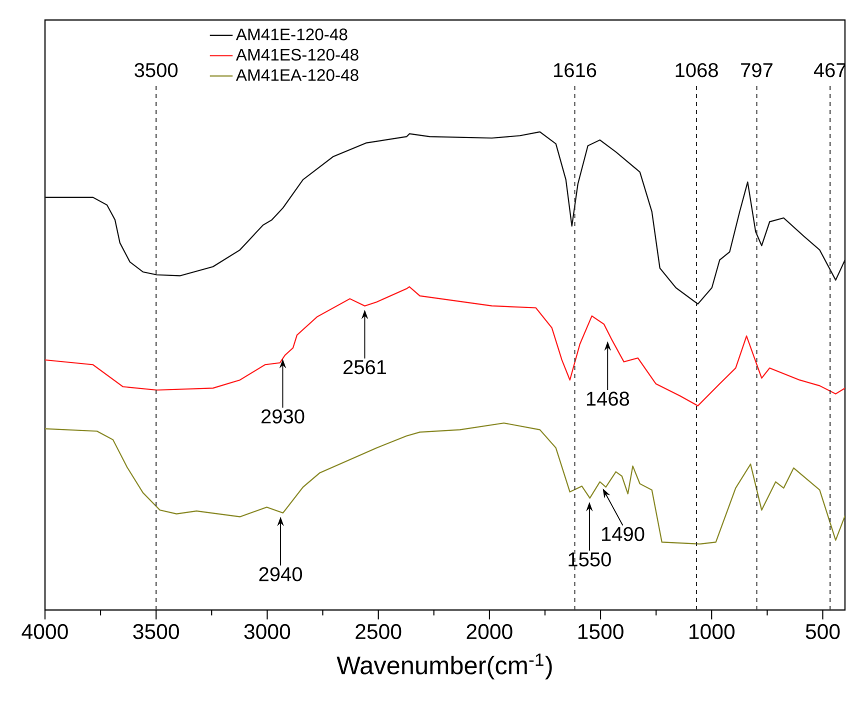  Describe the element at coordinates (292, 34) in the screenshot. I see `legend-label: AM41E-120-48` at that location.